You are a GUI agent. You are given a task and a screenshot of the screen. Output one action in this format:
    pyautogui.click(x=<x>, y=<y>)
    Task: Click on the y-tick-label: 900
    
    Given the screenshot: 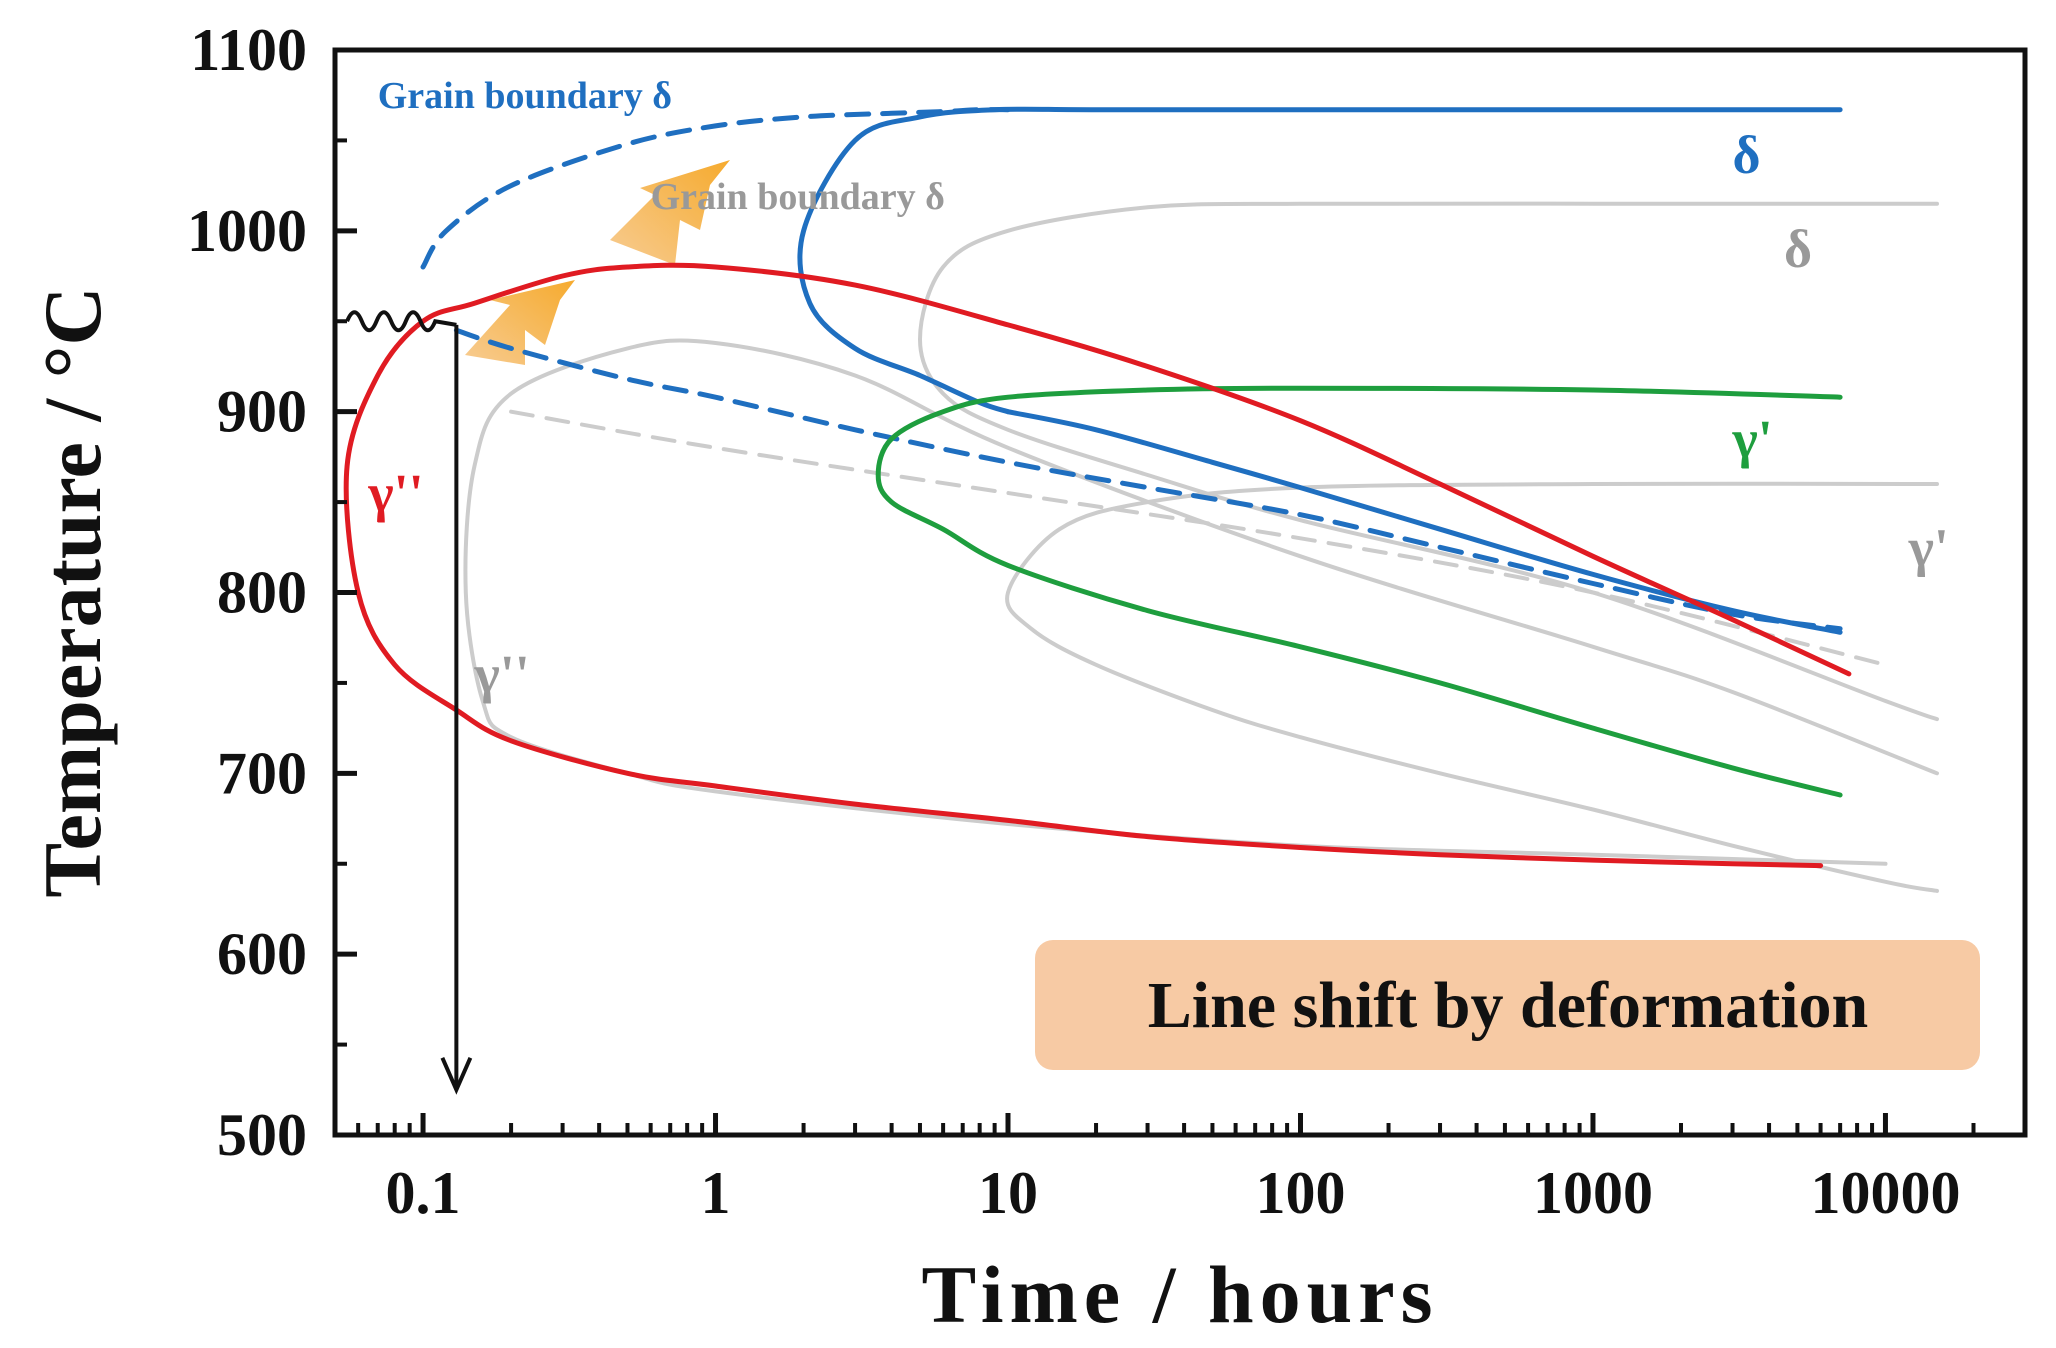 What is the action you would take?
    pyautogui.click(x=262, y=412)
    